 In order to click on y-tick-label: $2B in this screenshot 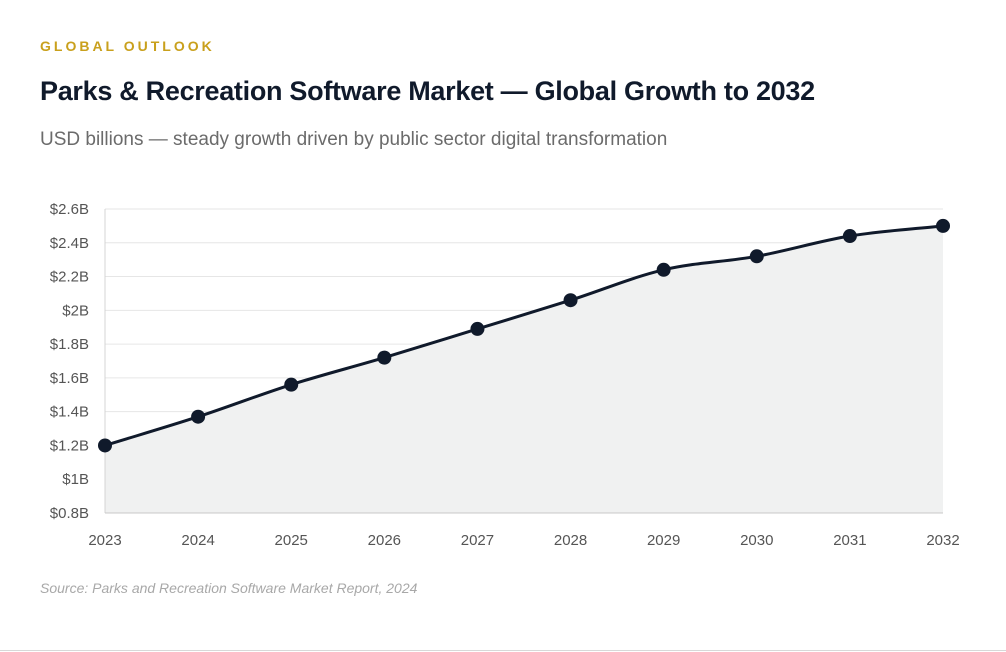, I will do `click(75, 310)`.